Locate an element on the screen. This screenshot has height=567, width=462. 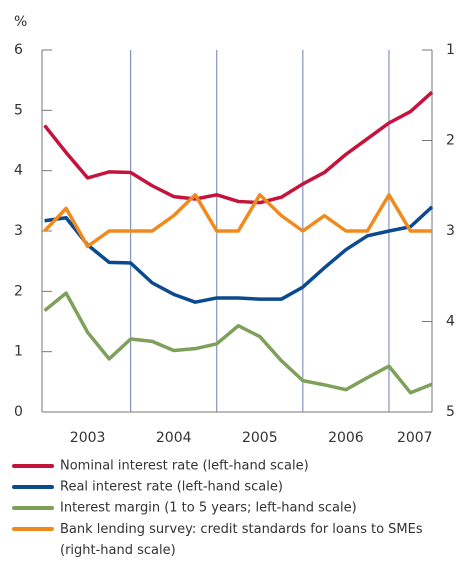
y2-tick-label: 2 is located at coordinates (450, 141).